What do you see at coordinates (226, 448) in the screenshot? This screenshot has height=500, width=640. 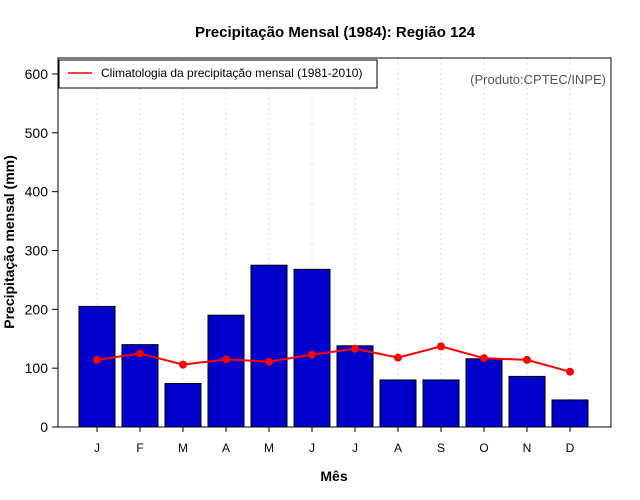 I see `x-tick-label-3: A` at bounding box center [226, 448].